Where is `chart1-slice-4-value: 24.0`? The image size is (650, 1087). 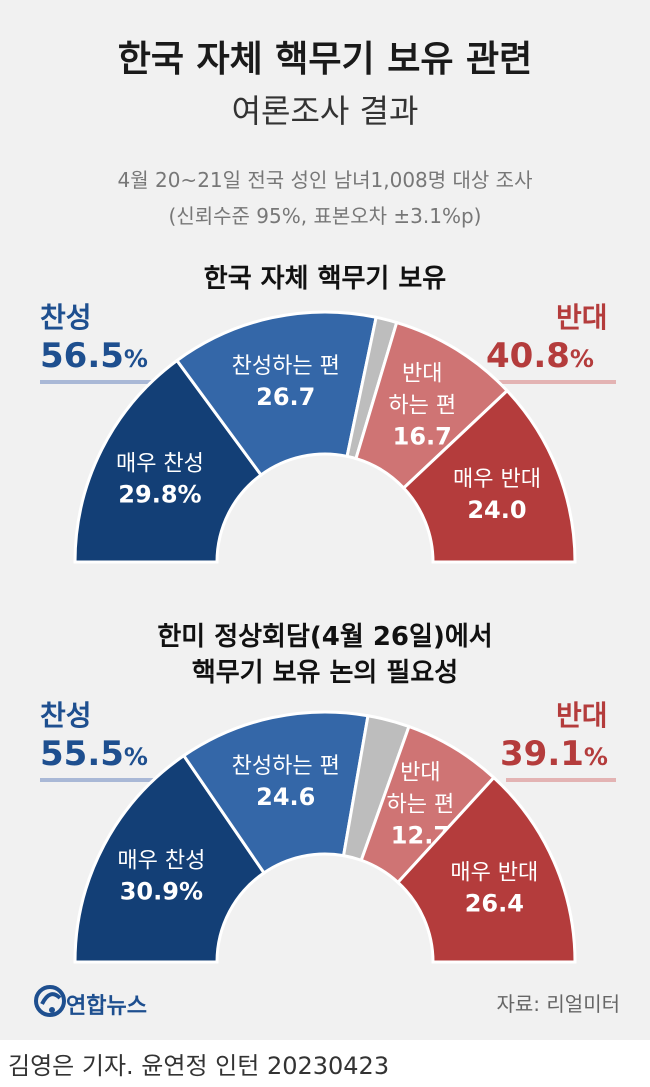
chart1-slice-4-value: 24.0 is located at coordinates (496, 510).